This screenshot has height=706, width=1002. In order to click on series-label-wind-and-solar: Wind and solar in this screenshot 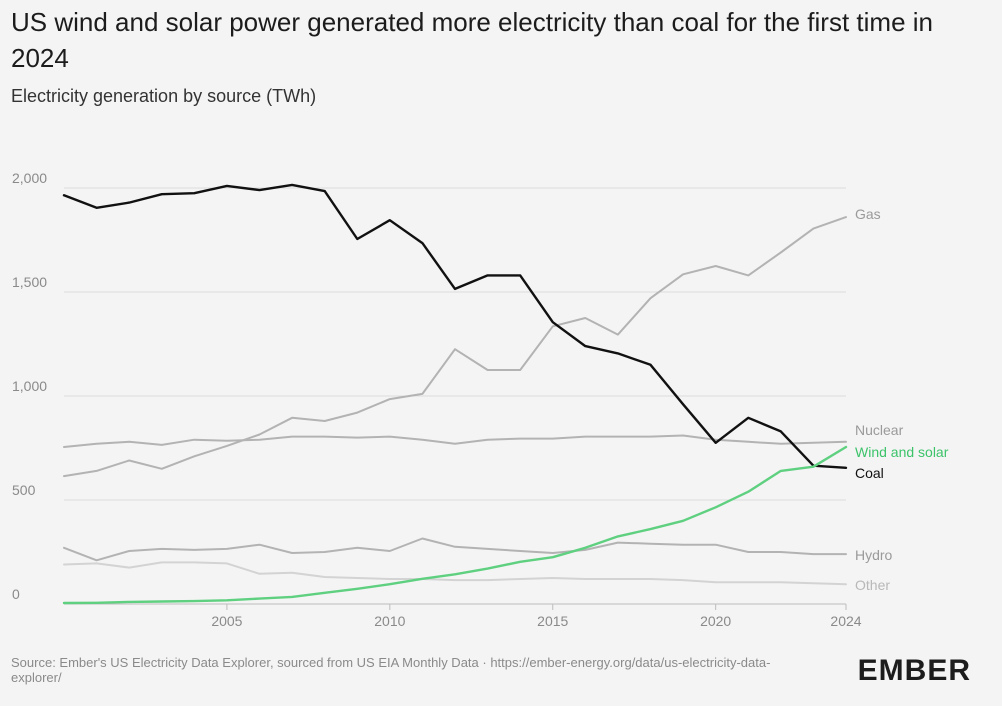, I will do `click(902, 452)`.